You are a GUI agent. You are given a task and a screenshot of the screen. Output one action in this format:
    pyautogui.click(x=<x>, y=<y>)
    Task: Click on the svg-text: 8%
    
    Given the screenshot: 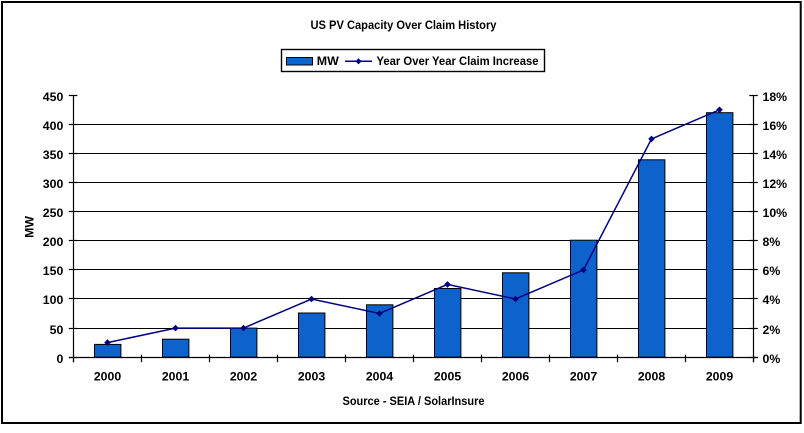 What is the action you would take?
    pyautogui.click(x=772, y=242)
    